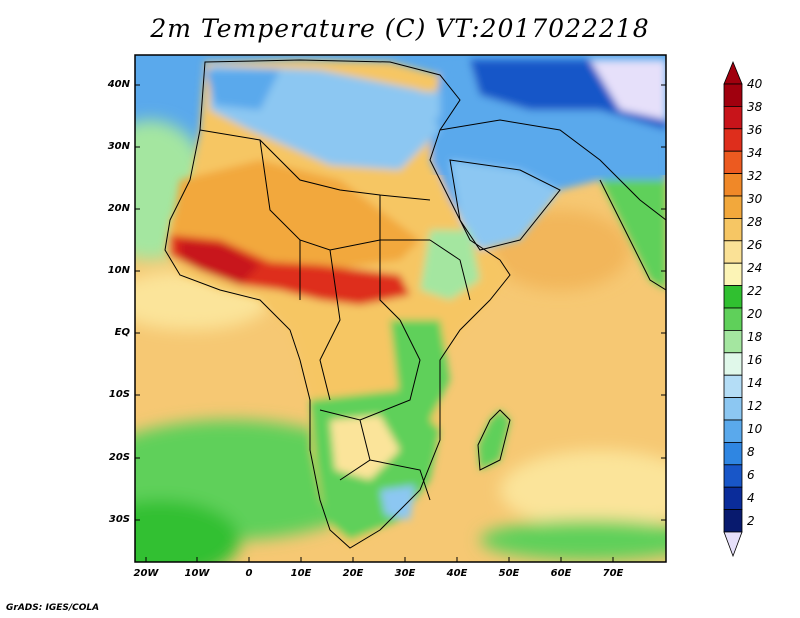 The width and height of the screenshot is (800, 618). I want to click on credit-text: GrADS: IGES/COLA, so click(53, 608).